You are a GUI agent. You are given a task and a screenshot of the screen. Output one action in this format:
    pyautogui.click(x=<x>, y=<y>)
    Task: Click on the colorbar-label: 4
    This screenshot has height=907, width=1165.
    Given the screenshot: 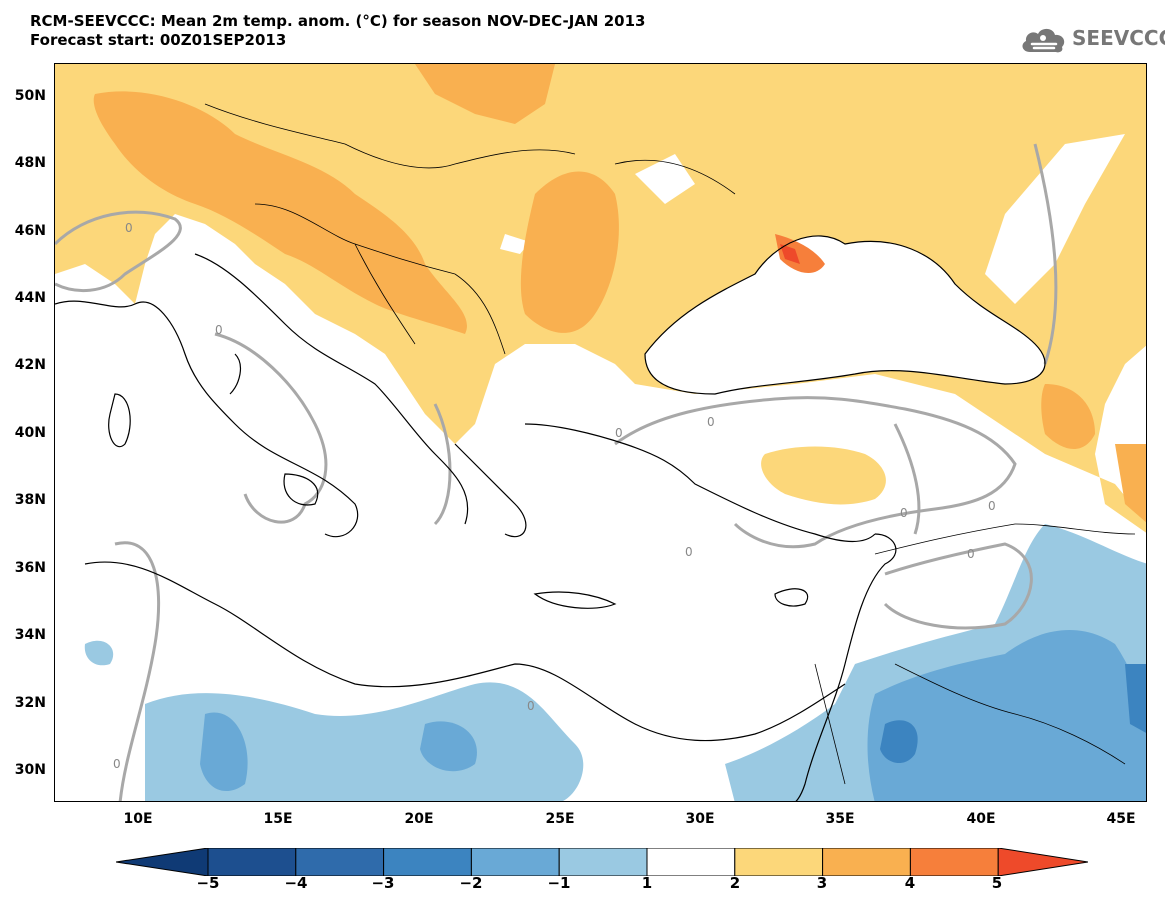 What is the action you would take?
    pyautogui.click(x=910, y=883)
    